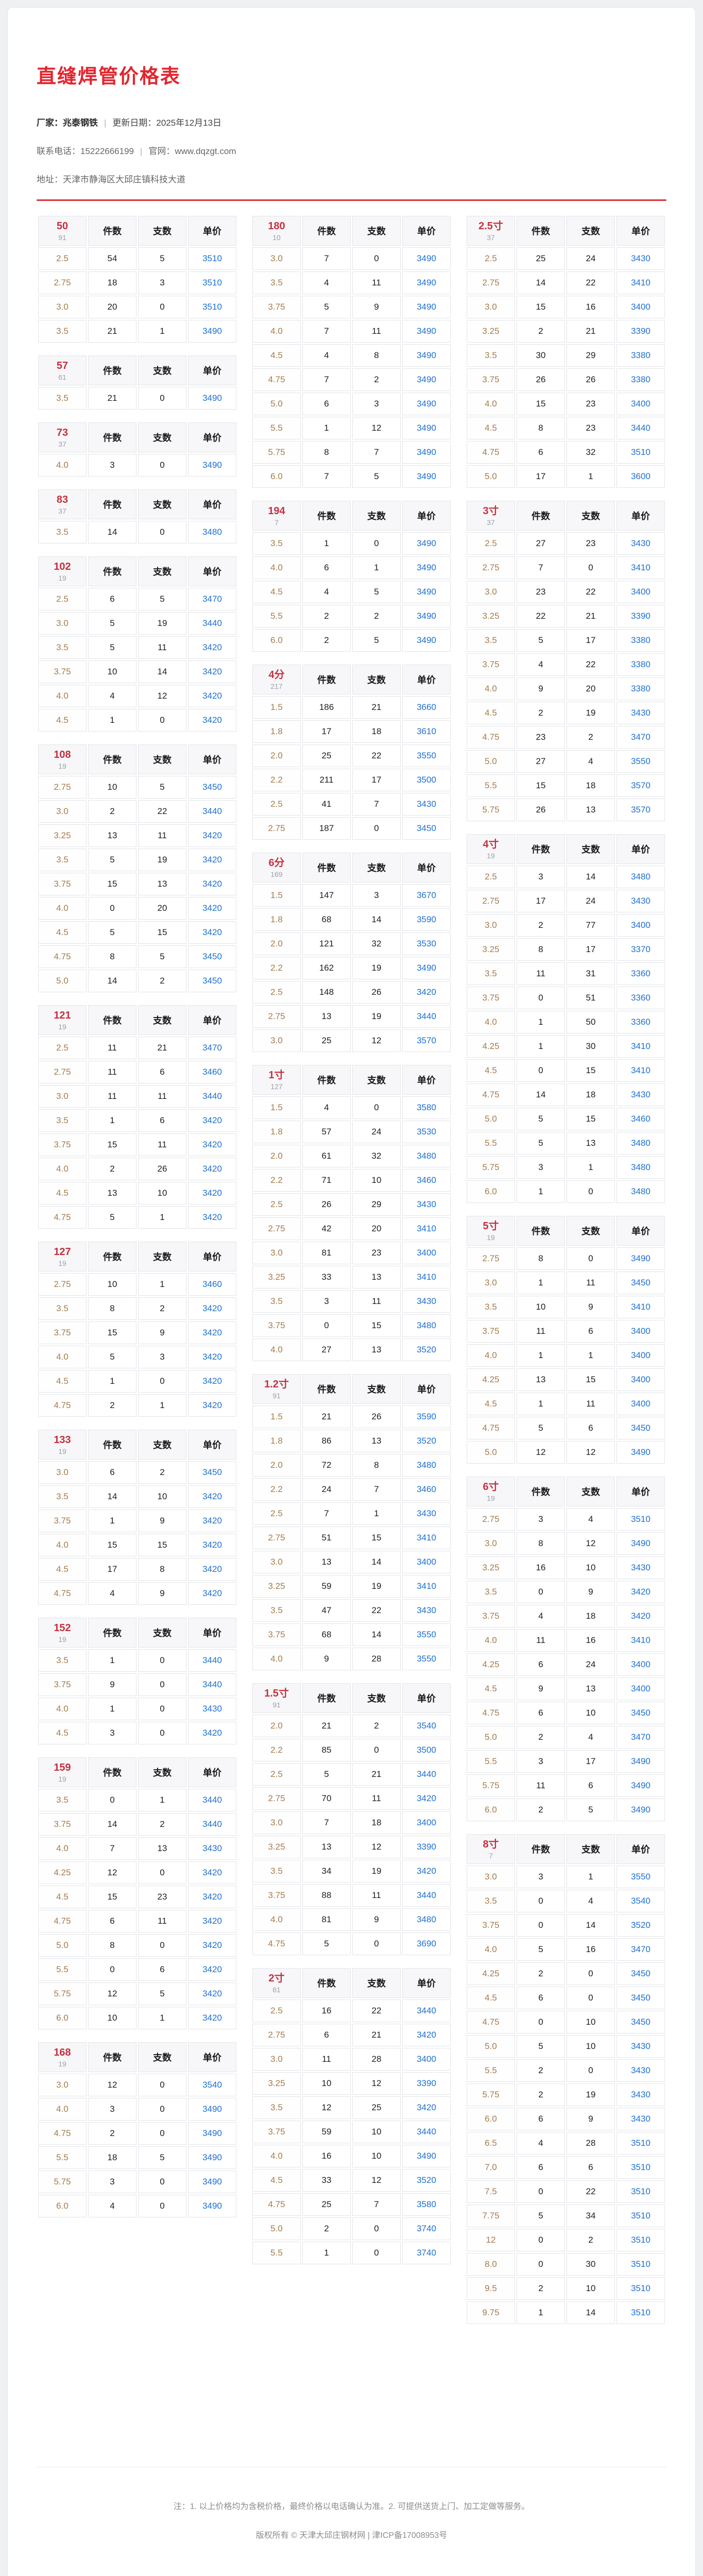  Describe the element at coordinates (162, 1472) in the screenshot. I see `count-cell: 2` at that location.